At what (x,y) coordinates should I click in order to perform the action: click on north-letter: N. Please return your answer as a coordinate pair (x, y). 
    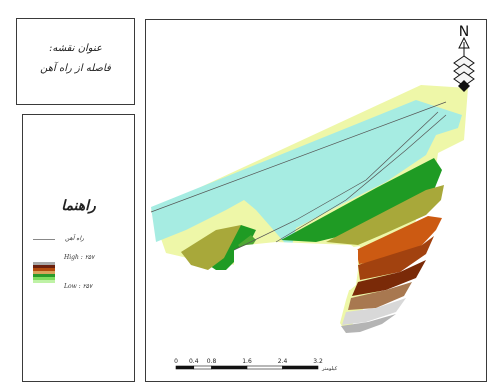
    Looking at the image, I should click on (464, 32).